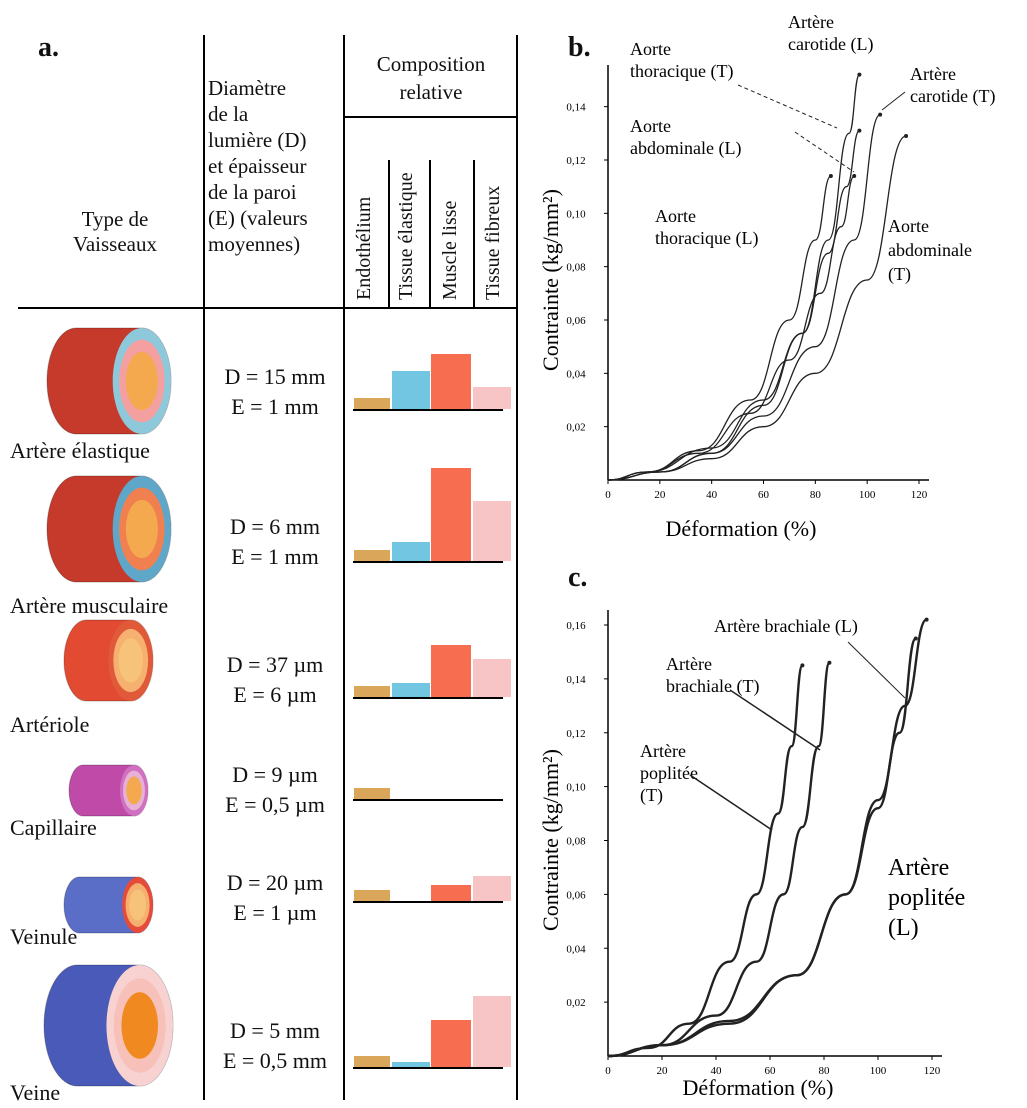 This screenshot has height=1108, width=1027. I want to click on header-line: de la paroi, so click(252, 192).